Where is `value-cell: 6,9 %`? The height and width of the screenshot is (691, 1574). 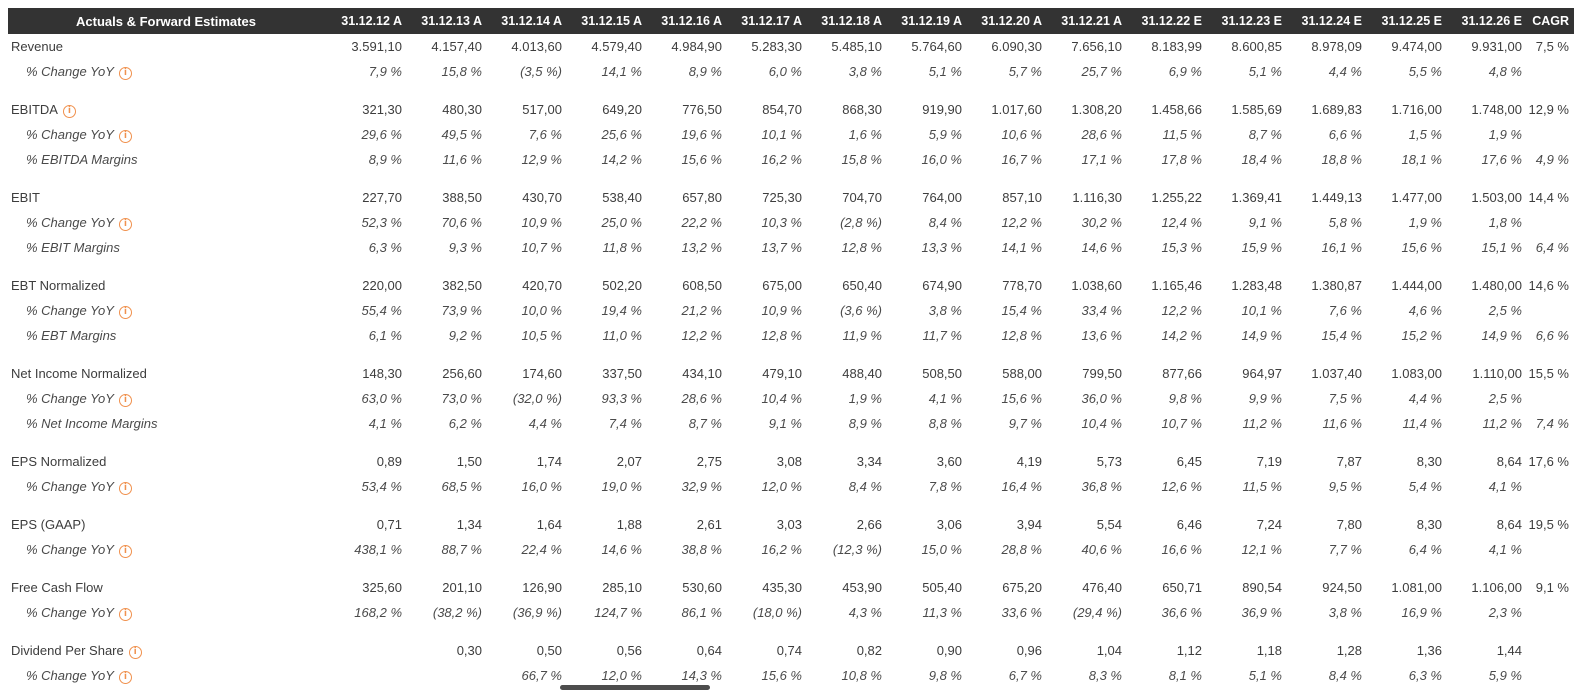 value-cell: 6,9 % is located at coordinates (1185, 71).